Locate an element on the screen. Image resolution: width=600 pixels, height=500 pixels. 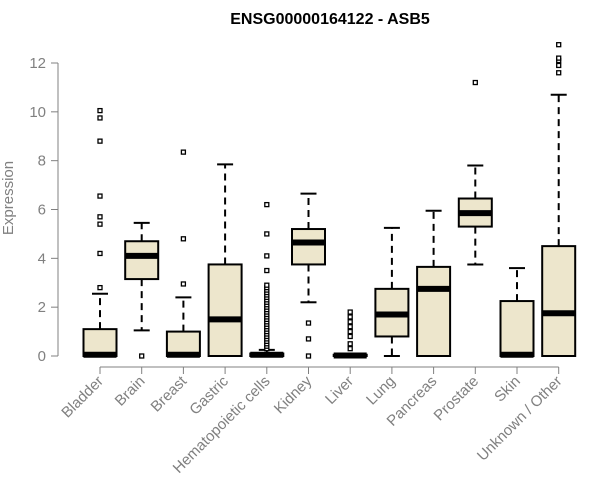
y-tick-label: 4 is located at coordinates (42, 258).